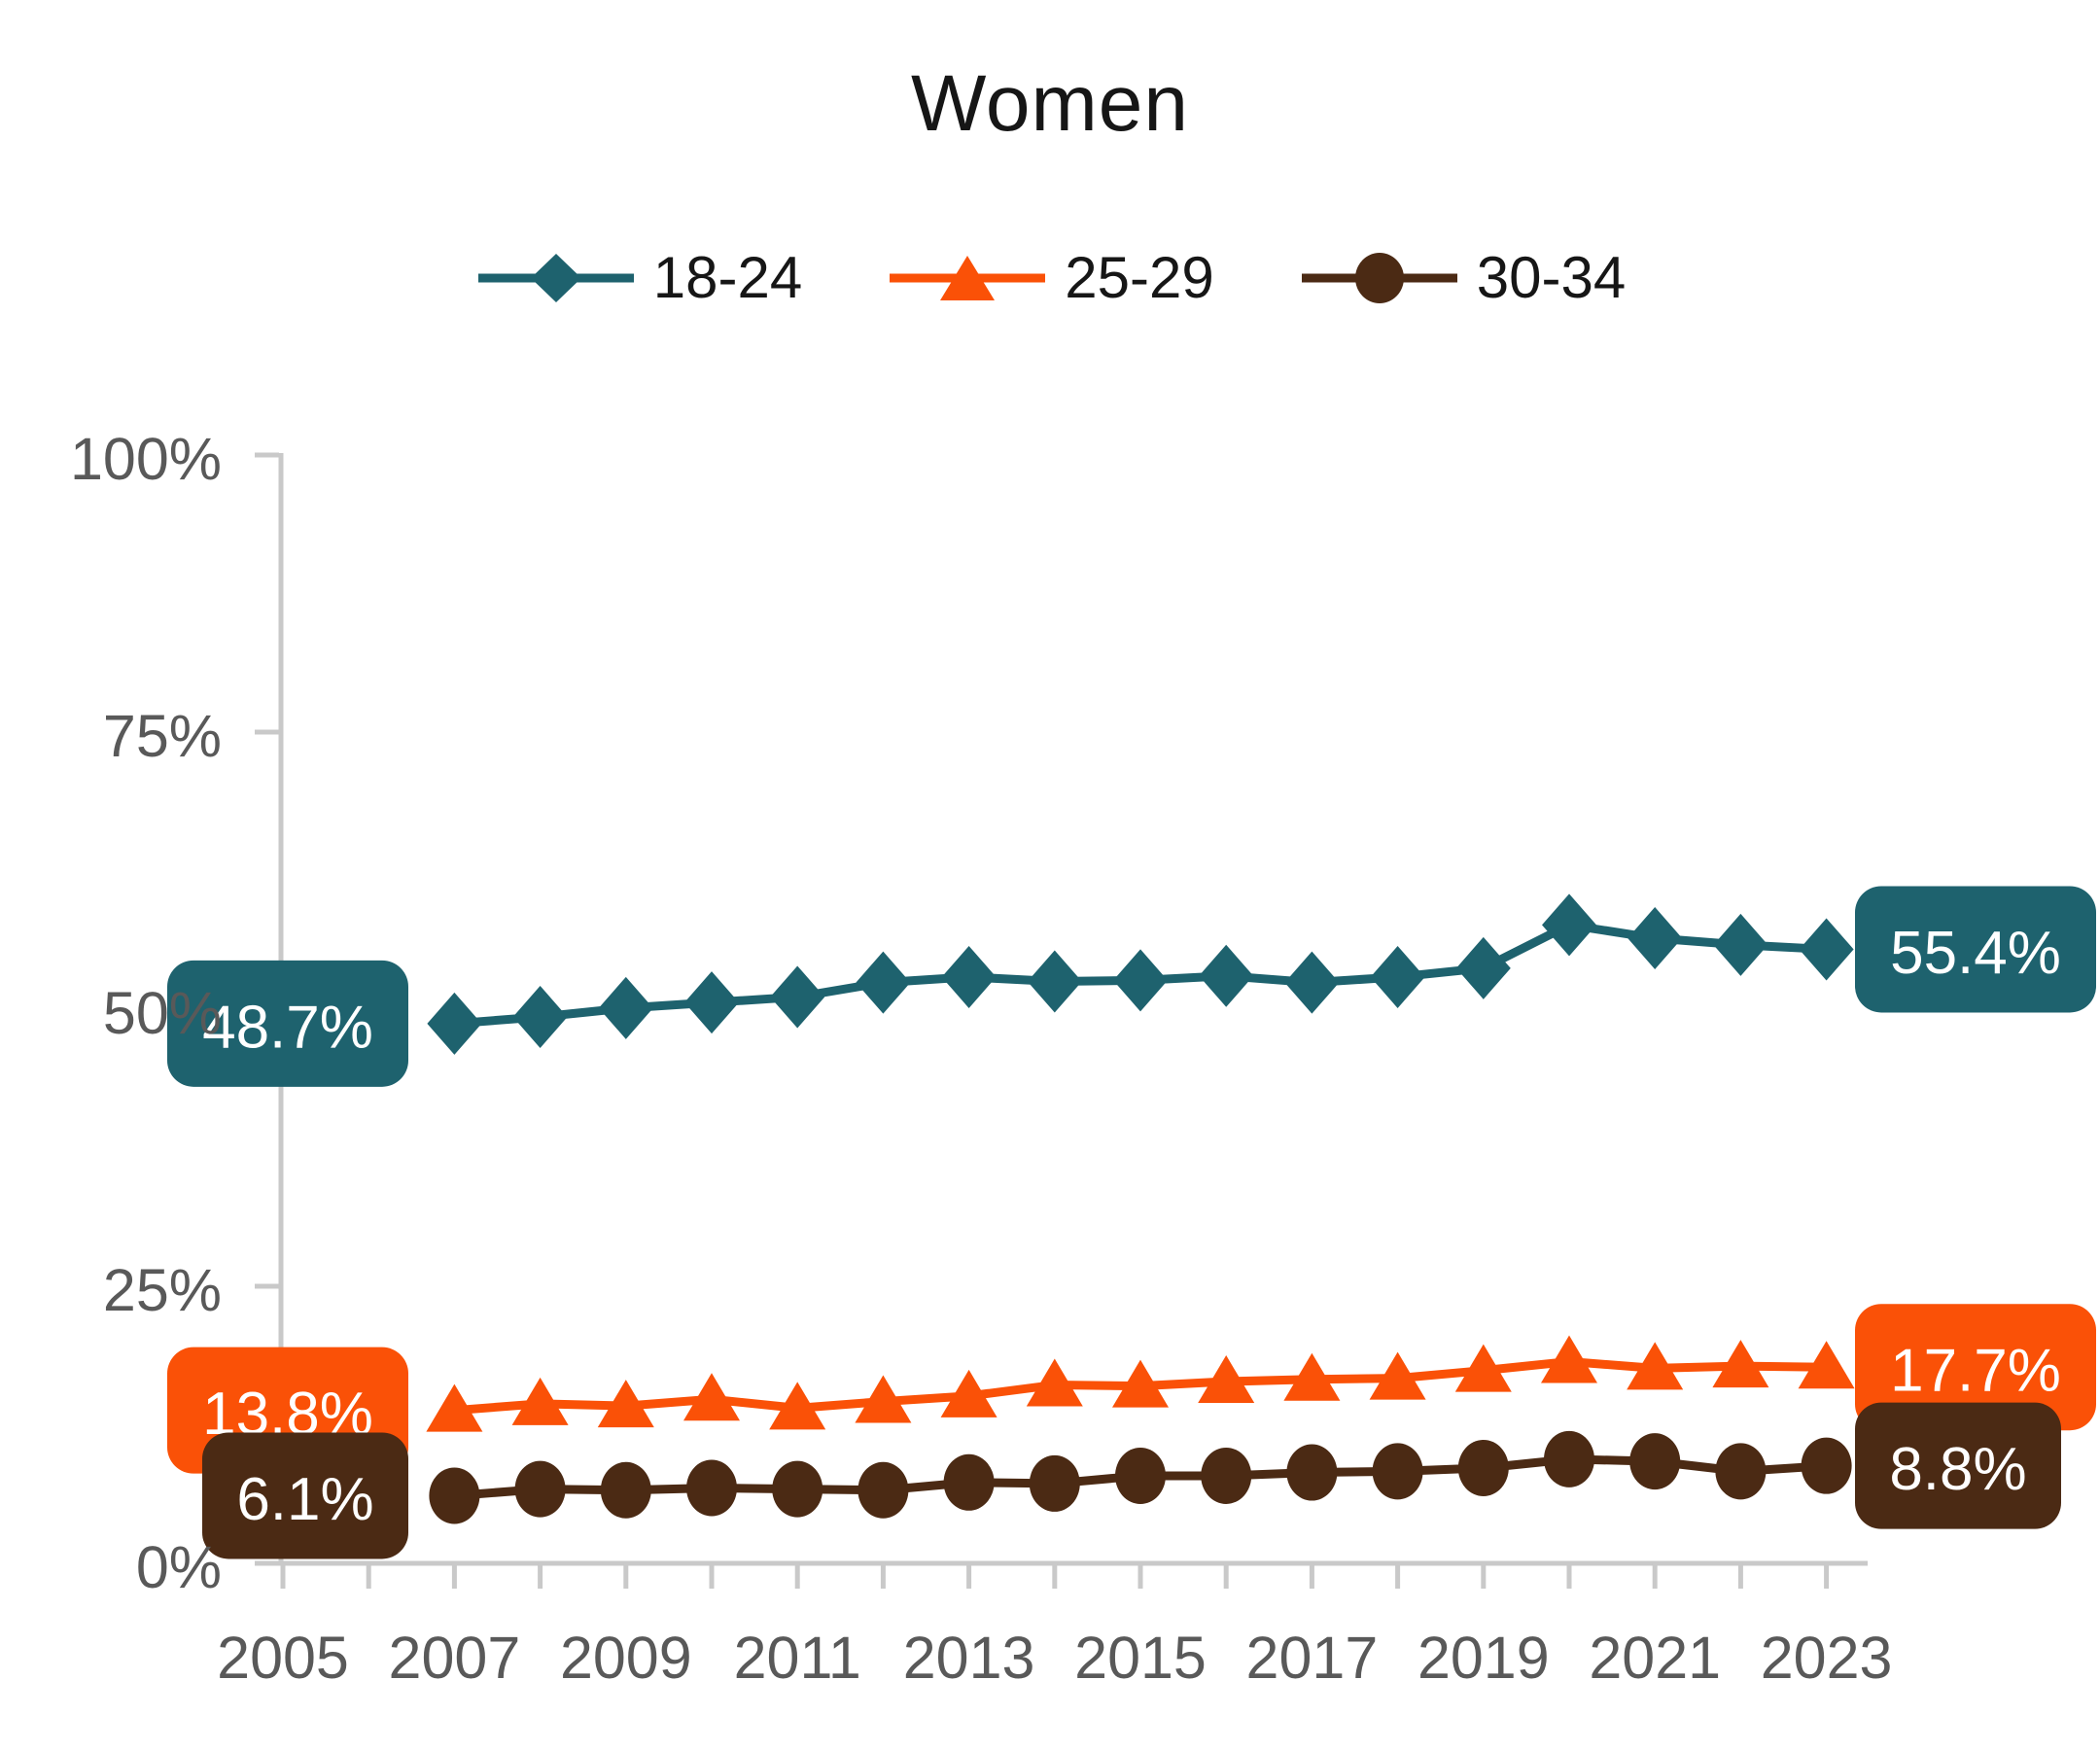 The height and width of the screenshot is (1750, 2100). What do you see at coordinates (1379, 278) in the screenshot?
I see `legend-marker-circle-icon` at bounding box center [1379, 278].